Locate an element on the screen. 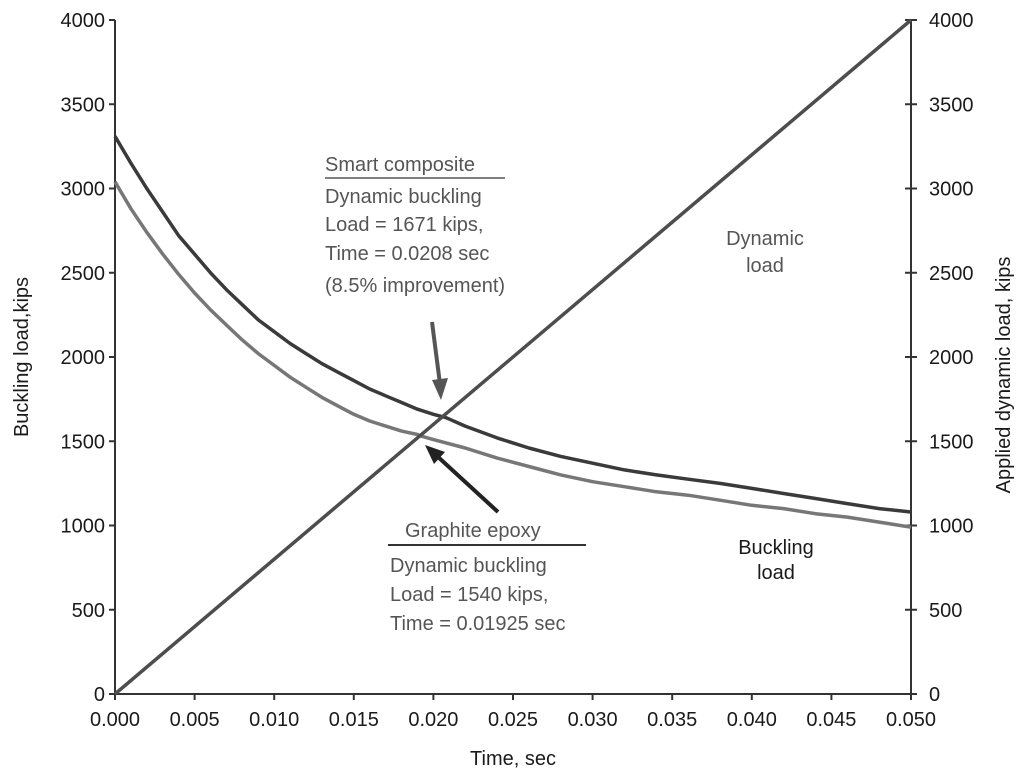 The height and width of the screenshot is (772, 1020). right-ticks: 0 500 1000 1500 2000 2500 3000 3500 4000 is located at coordinates (939, 358).